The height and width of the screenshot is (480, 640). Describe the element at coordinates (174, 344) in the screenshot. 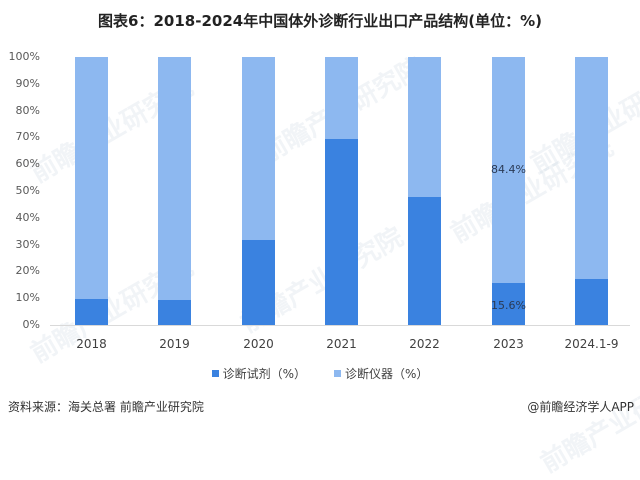

I see `x-tick-label: 2019` at that location.